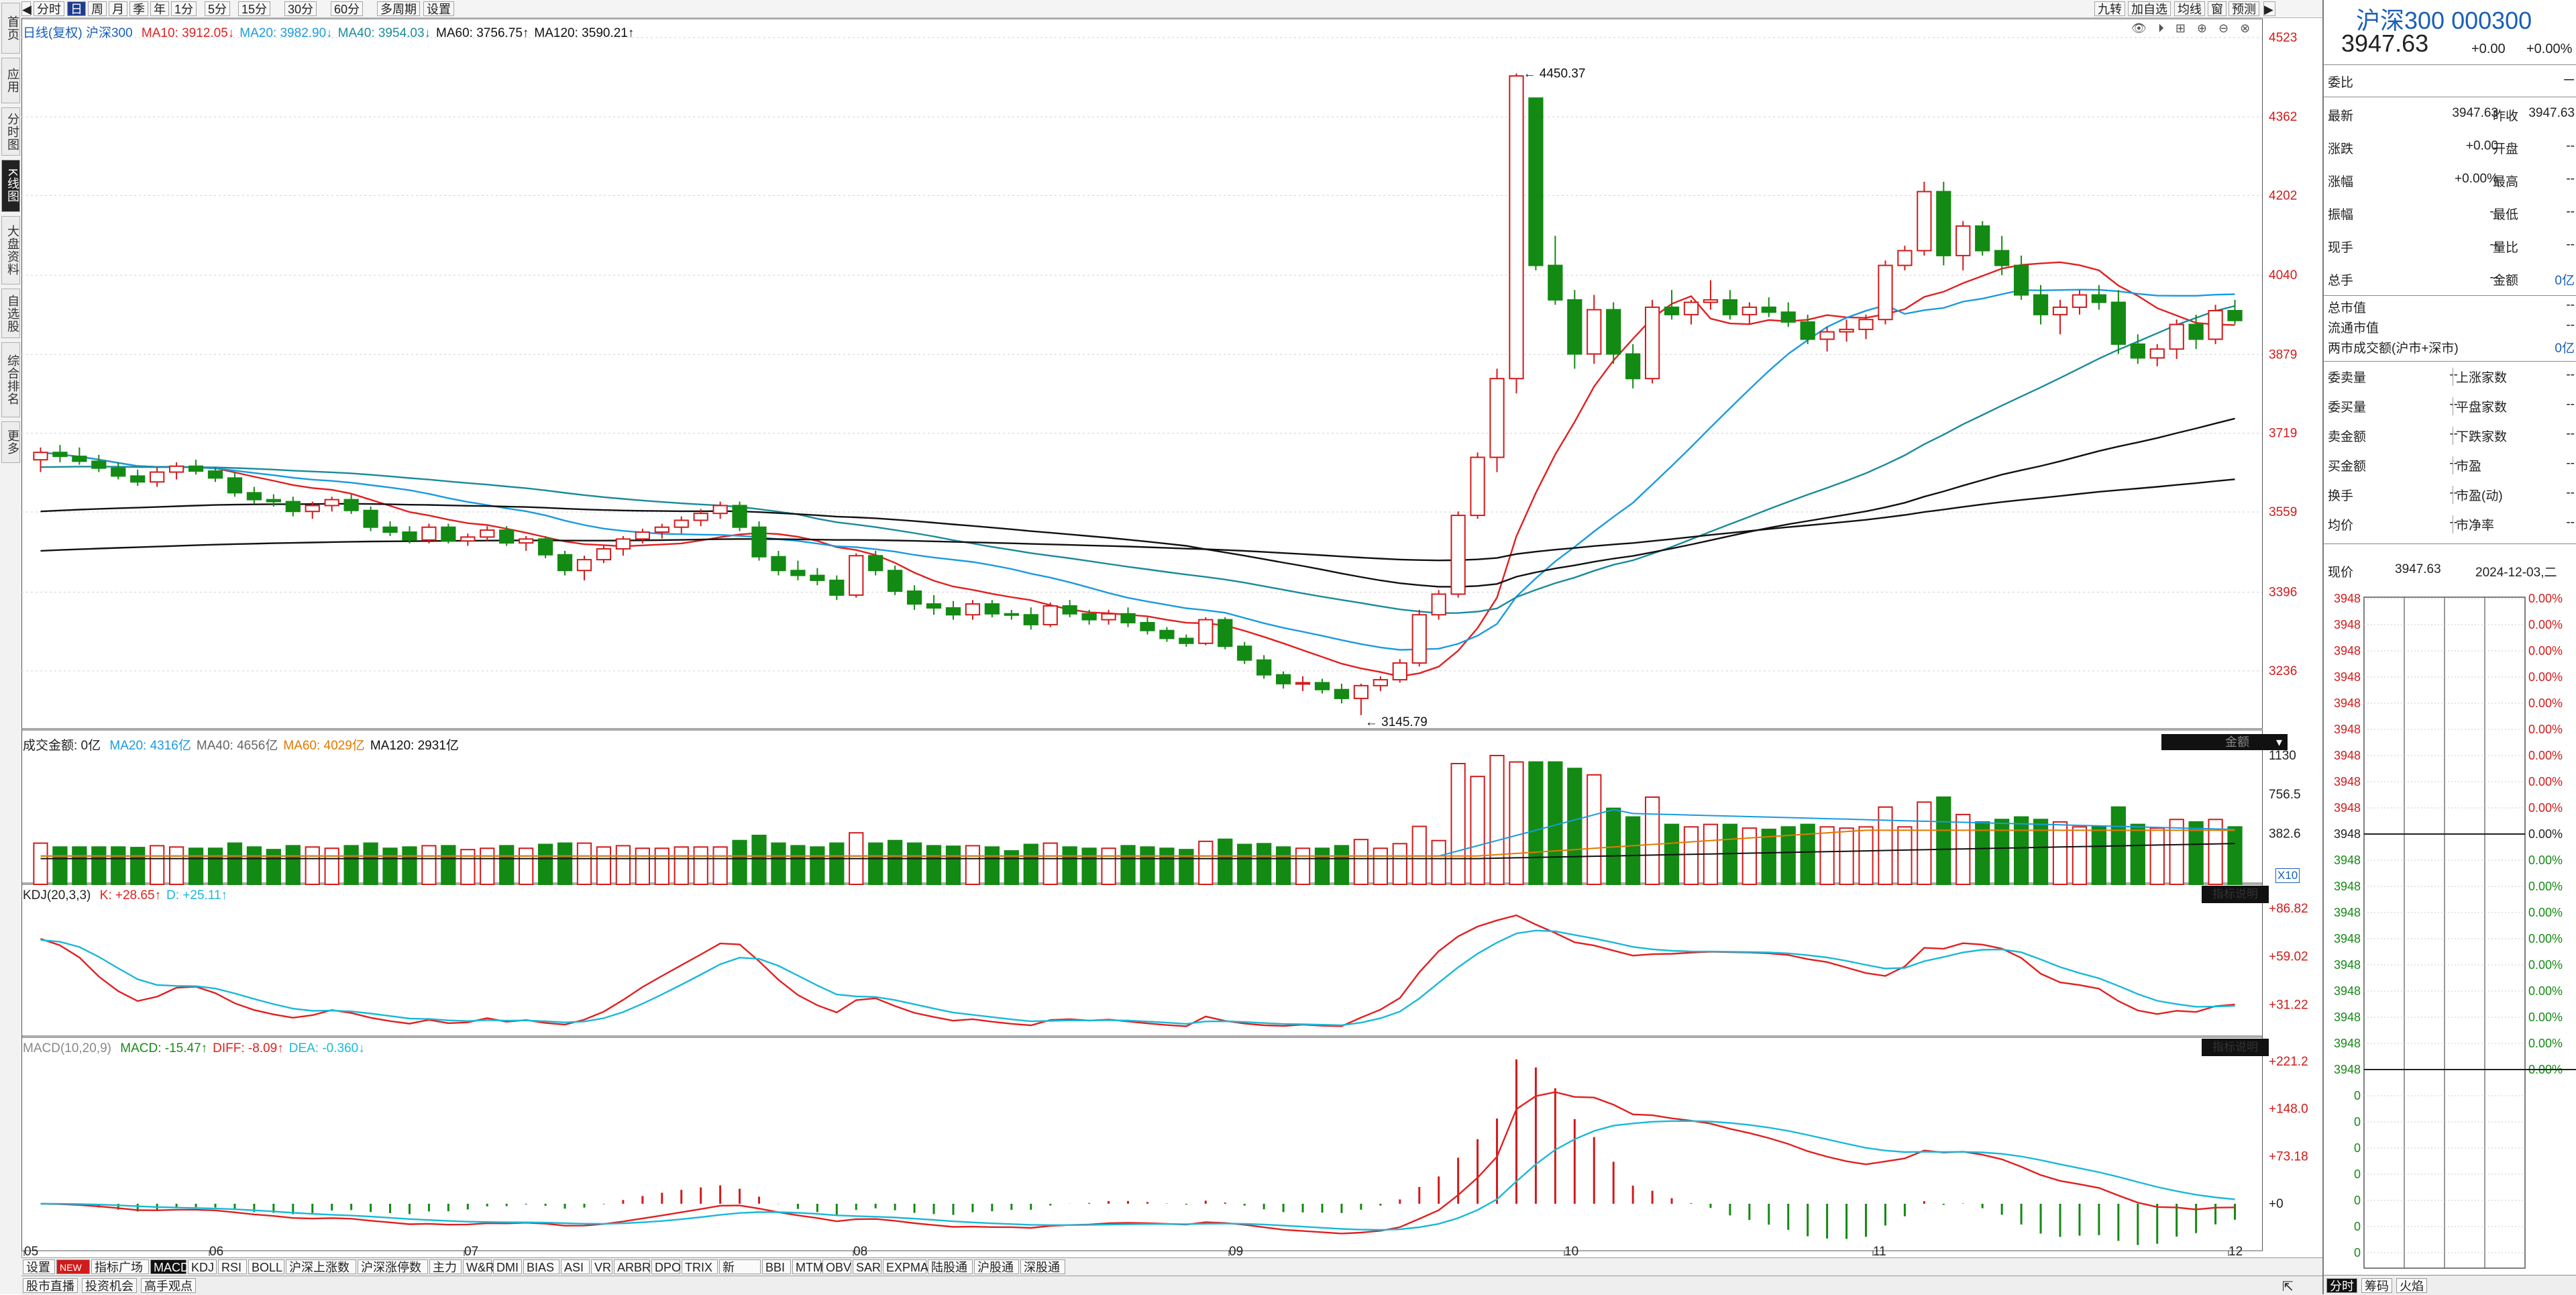 The height and width of the screenshot is (1295, 2576). What do you see at coordinates (2567, 79) in the screenshot?
I see `quote-value: --` at bounding box center [2567, 79].